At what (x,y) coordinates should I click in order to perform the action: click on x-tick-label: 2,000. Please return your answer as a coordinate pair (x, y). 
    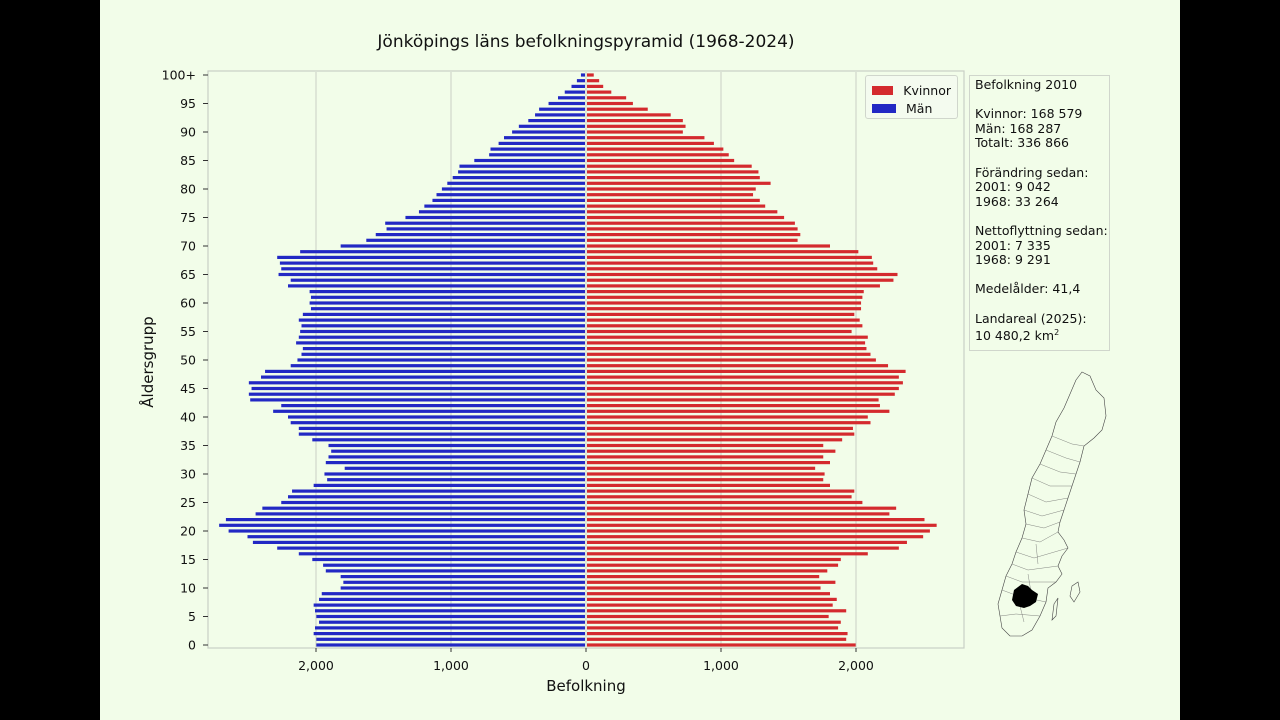
    Looking at the image, I should click on (856, 665).